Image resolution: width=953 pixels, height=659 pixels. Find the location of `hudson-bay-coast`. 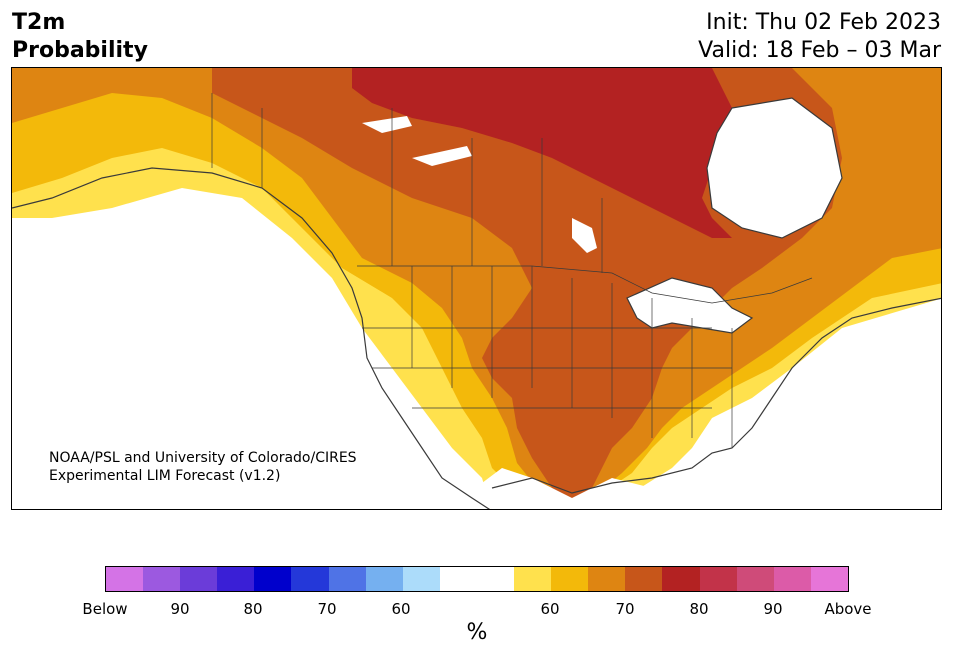

hudson-bay-coast is located at coordinates (774, 168).